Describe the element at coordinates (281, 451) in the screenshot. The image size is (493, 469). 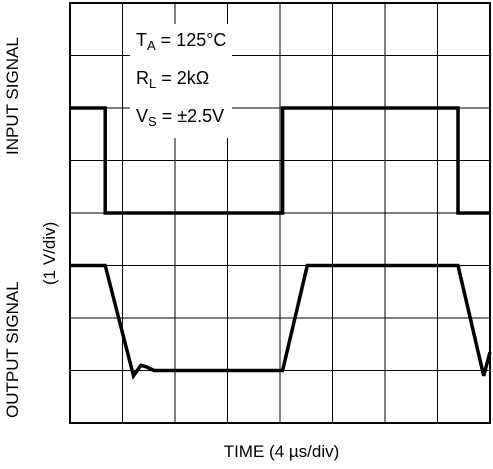
I see `x-axis-label: TIME (4 µs/div)` at that location.